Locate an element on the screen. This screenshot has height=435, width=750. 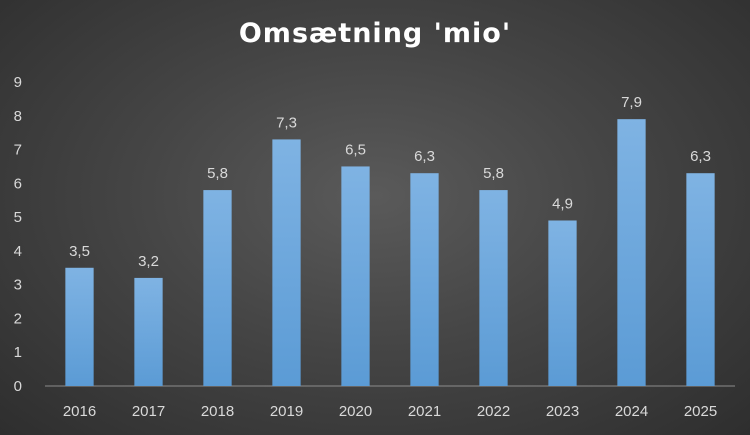
y-tick-label: 5 is located at coordinates (18, 217).